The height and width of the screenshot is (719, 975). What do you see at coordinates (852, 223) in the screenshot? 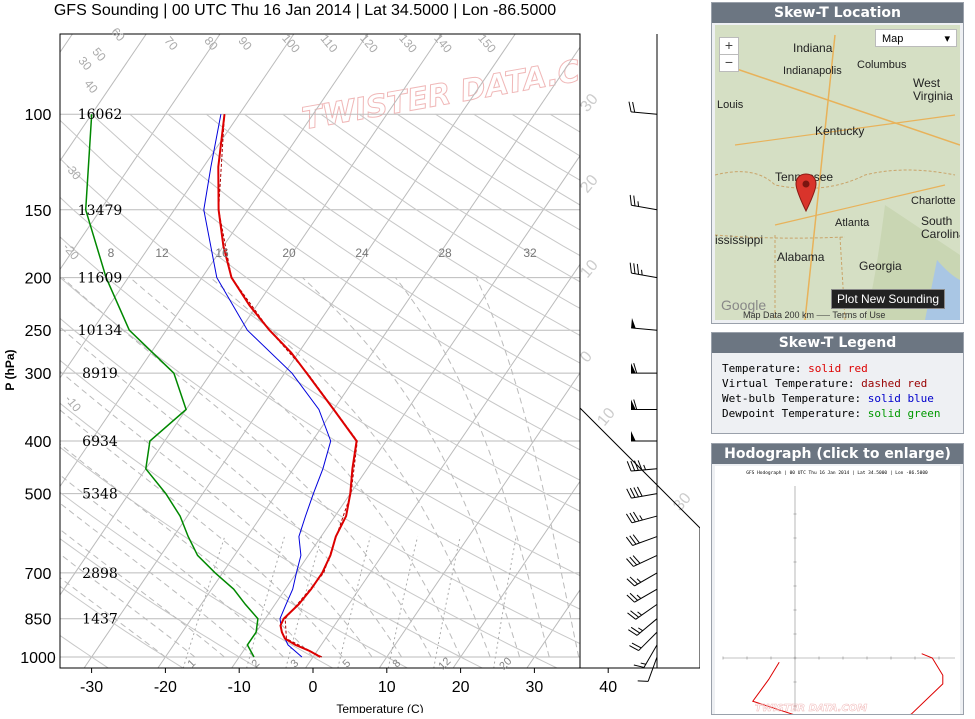
I see `map-label-atlanta: Atlanta` at bounding box center [852, 223].